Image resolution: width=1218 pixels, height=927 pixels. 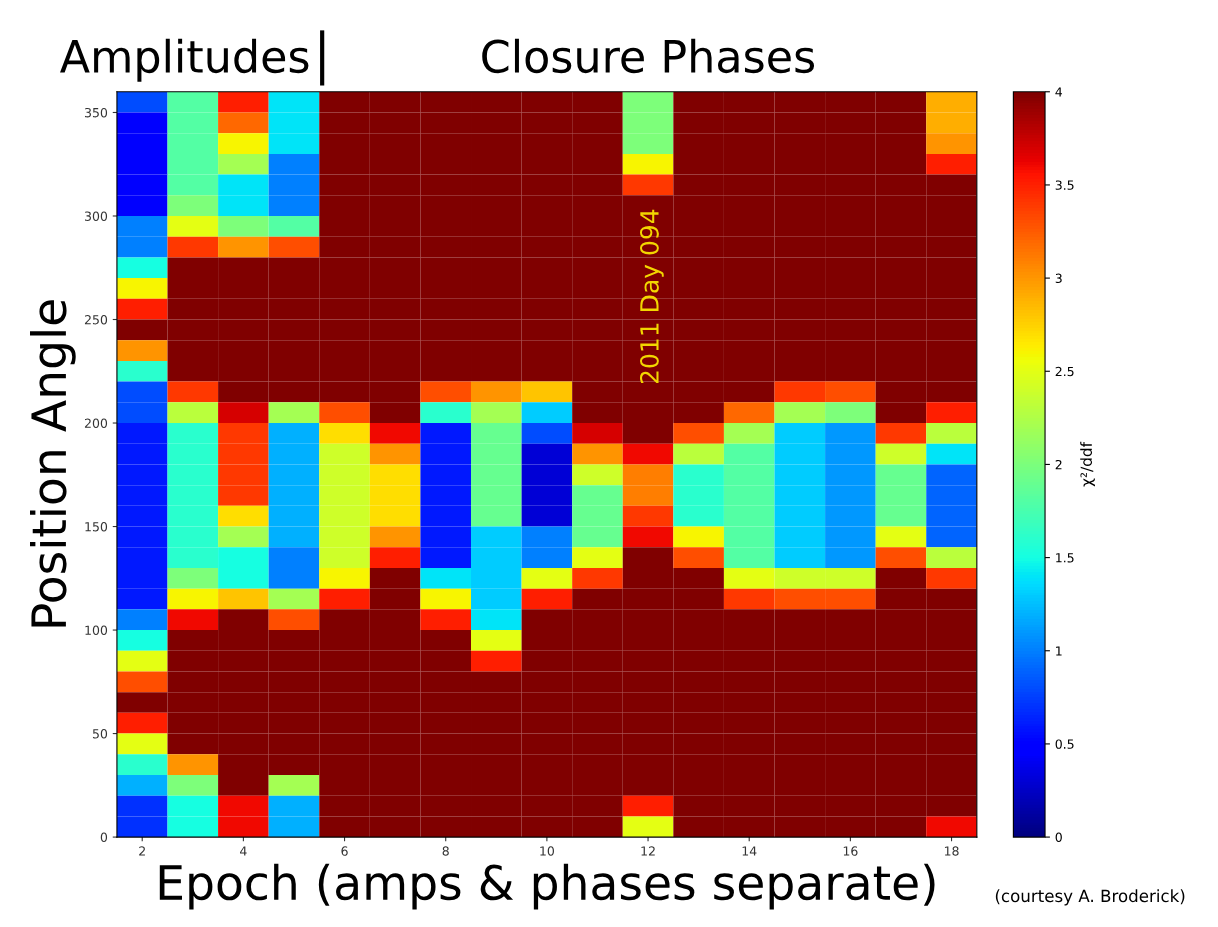 What do you see at coordinates (1064, 371) in the screenshot?
I see `color-bar-label: 2.5` at bounding box center [1064, 371].